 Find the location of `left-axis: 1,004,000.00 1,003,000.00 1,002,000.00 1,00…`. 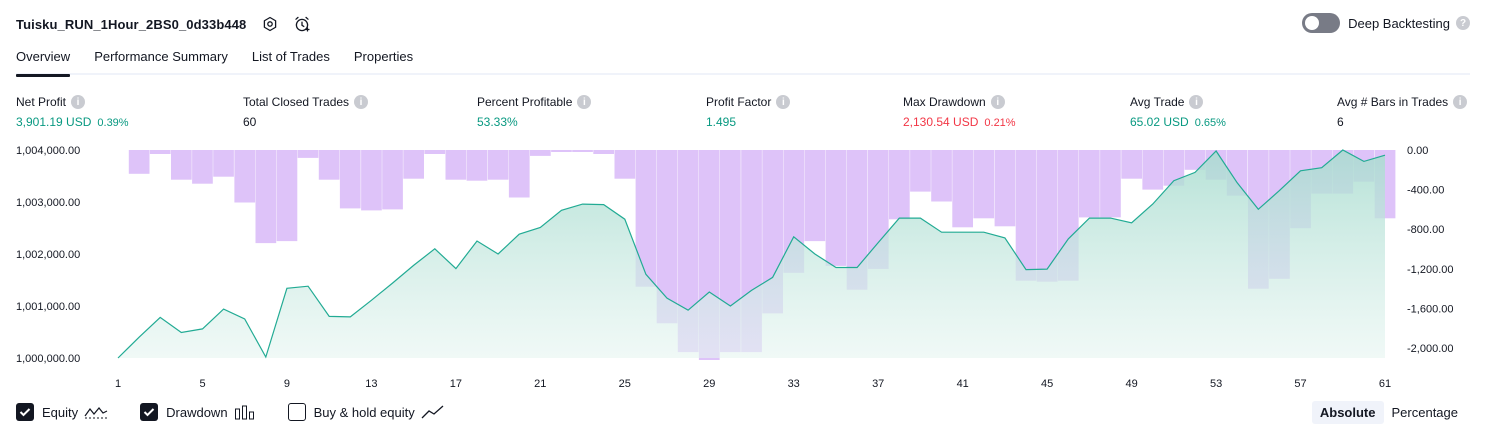

left-axis: 1,004,000.00 1,003,000.00 1,002,000.00 1,00… is located at coordinates (48, 255).